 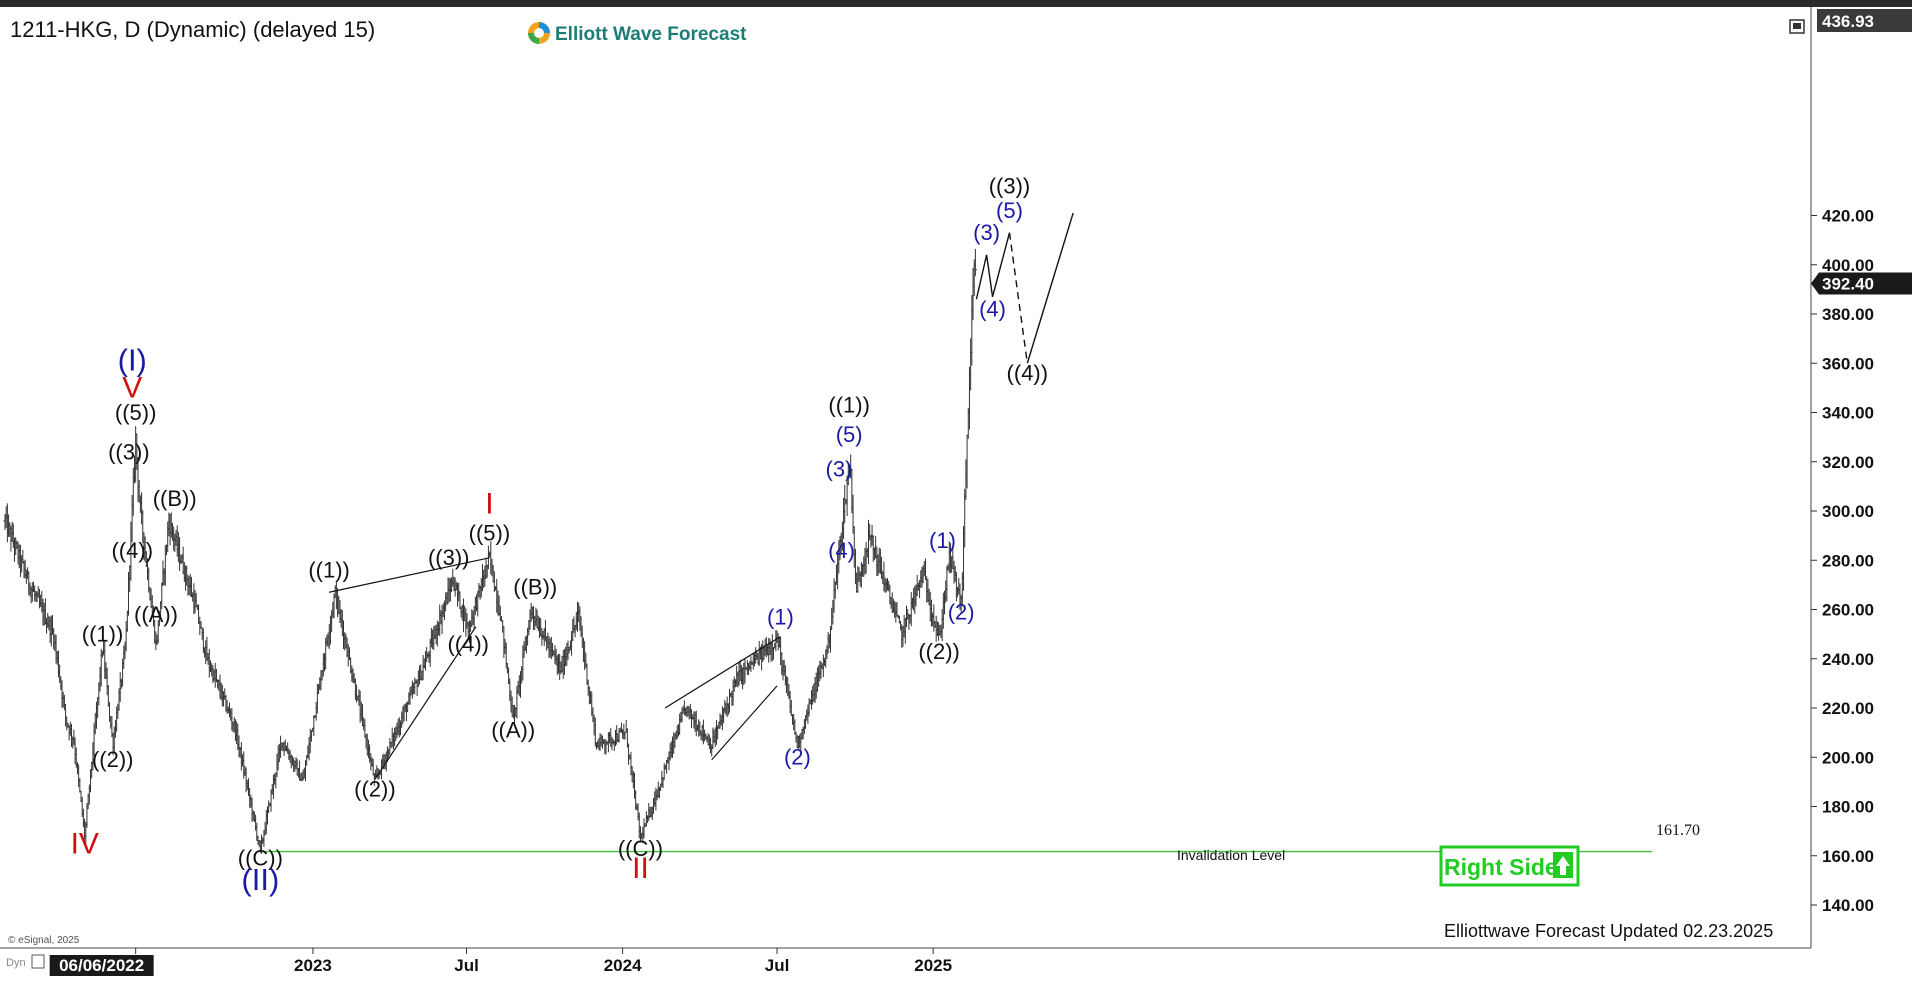 I want to click on x-tick-label: 2023, so click(x=313, y=965).